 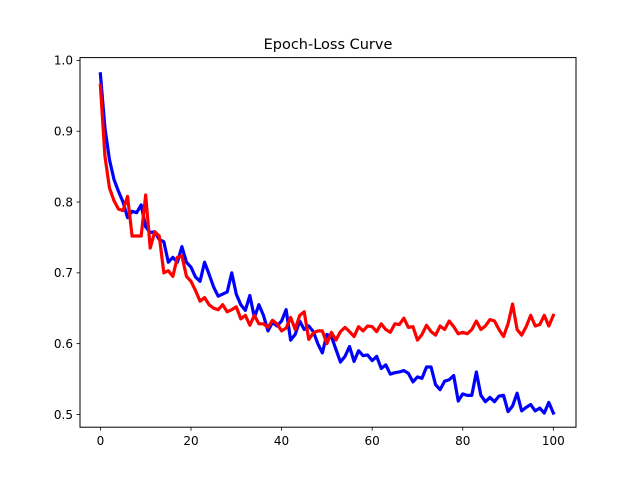 I want to click on x-tick-label: 60, so click(x=372, y=441).